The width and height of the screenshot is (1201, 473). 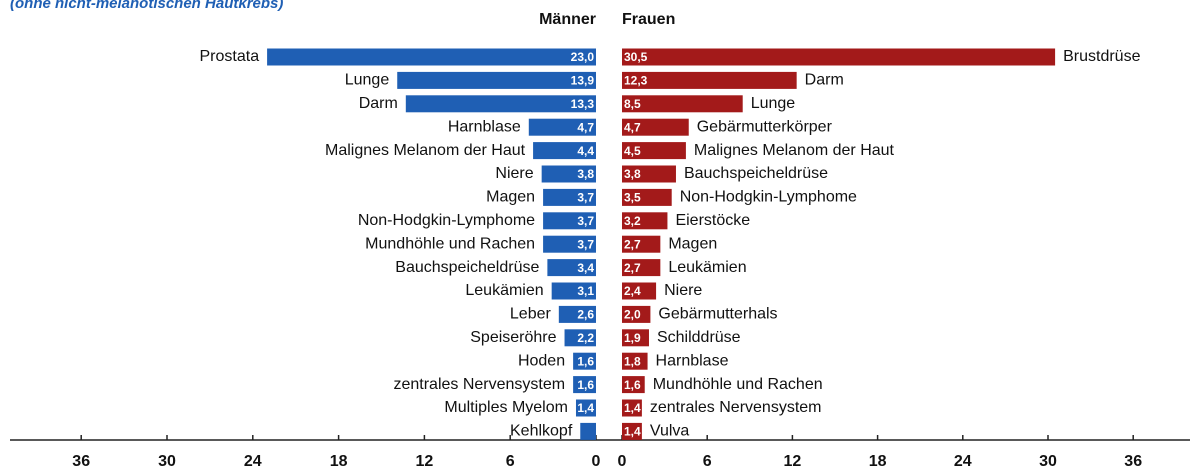 I want to click on category-label: Prostata, so click(x=230, y=56).